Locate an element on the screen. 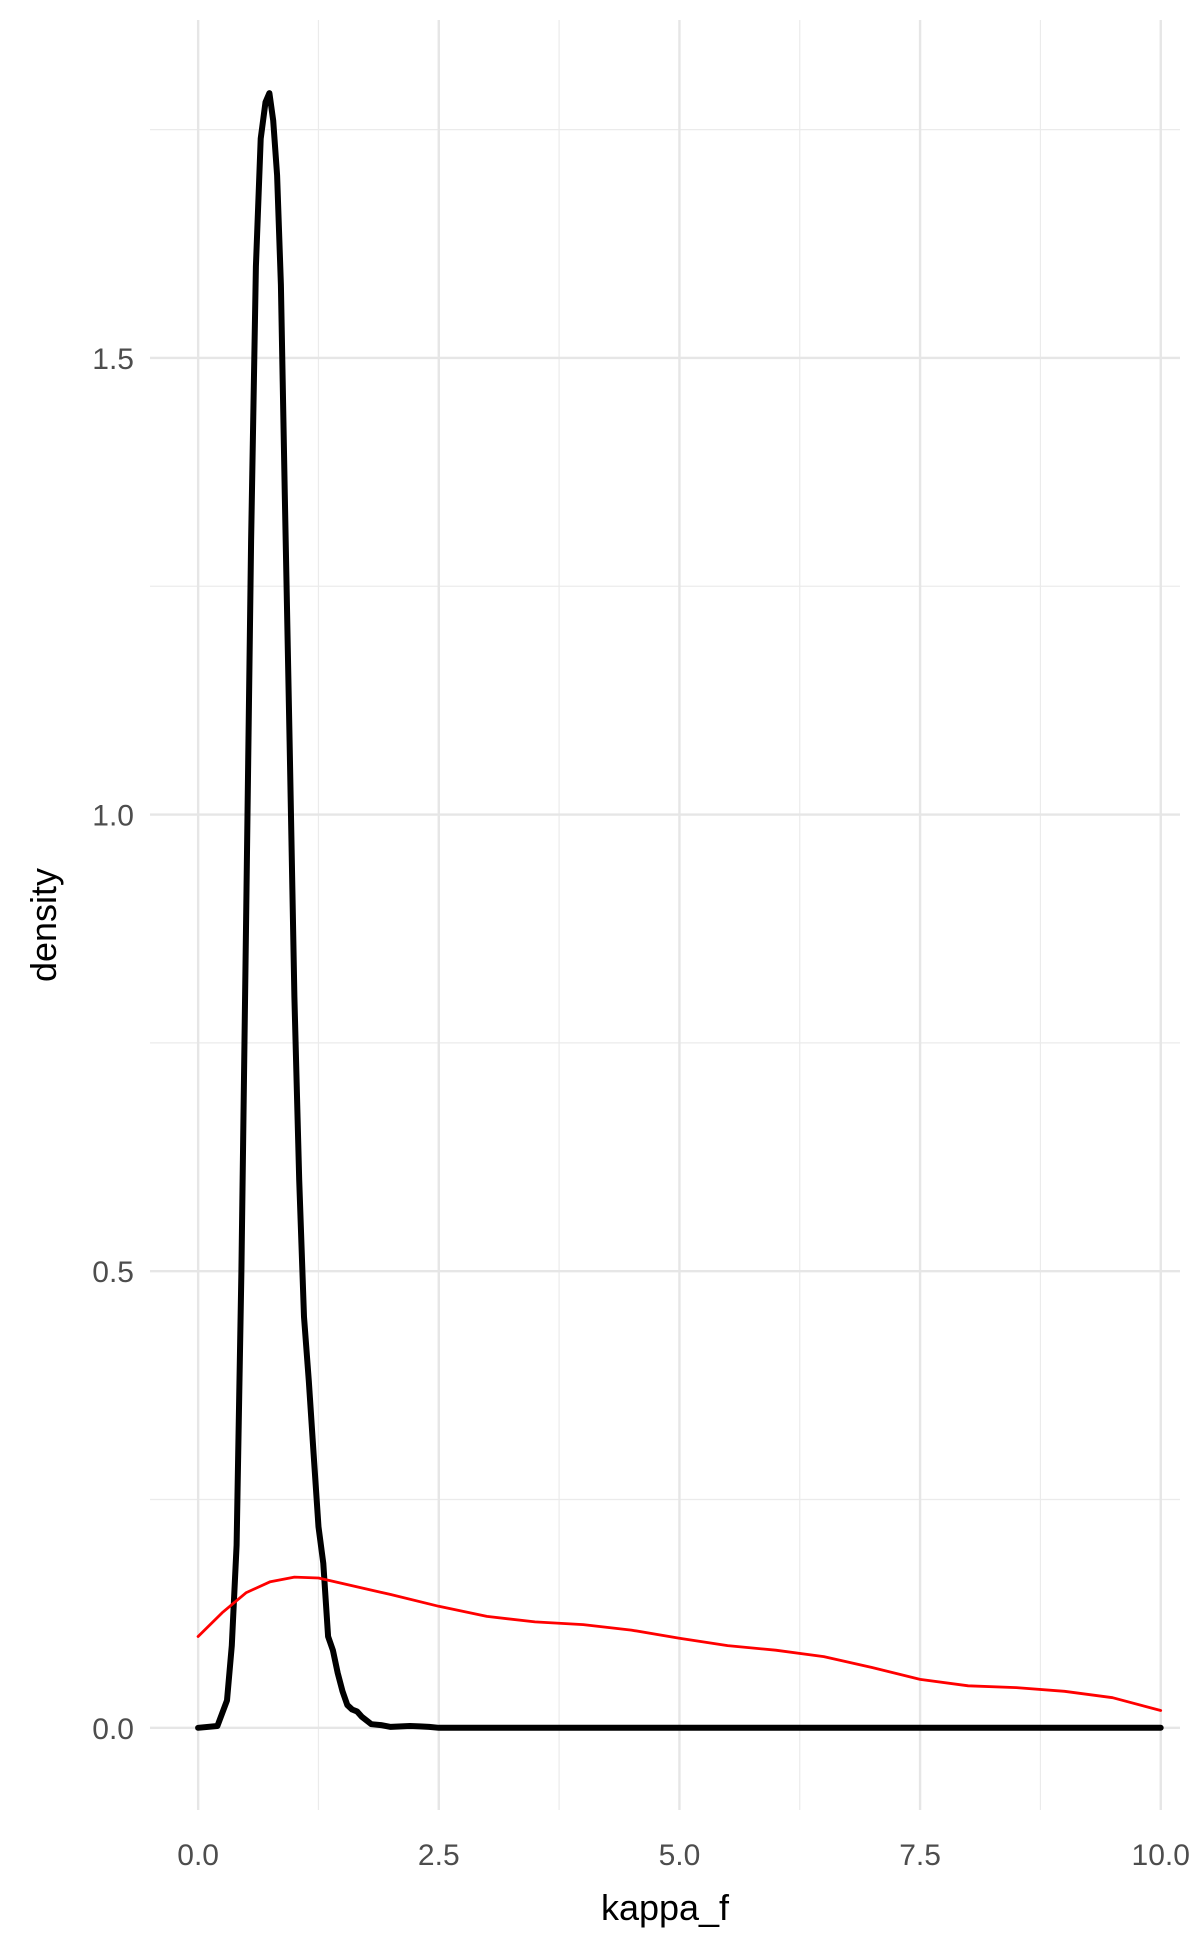  y-axis-tick-labels: 0.0 0.5 1.0 1.5 is located at coordinates (113, 1044).